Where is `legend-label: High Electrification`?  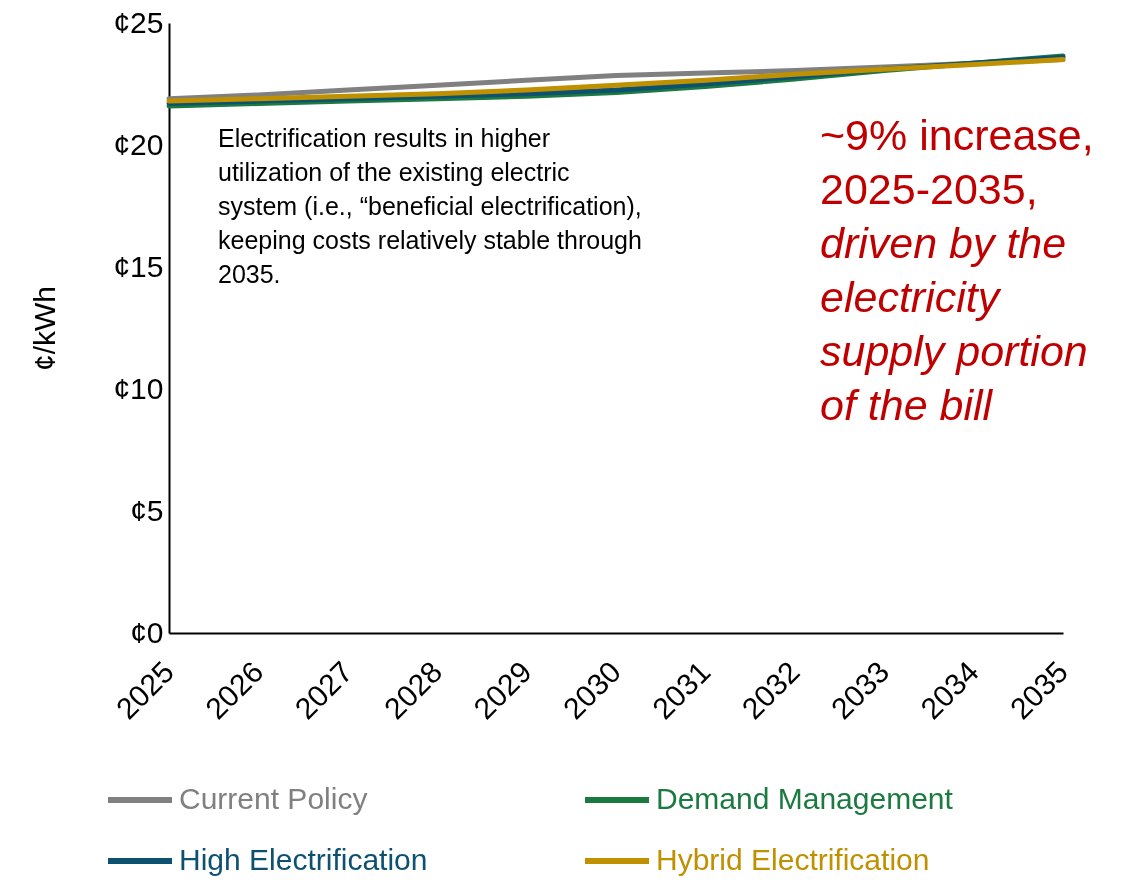
legend-label: High Electrification is located at coordinates (303, 859).